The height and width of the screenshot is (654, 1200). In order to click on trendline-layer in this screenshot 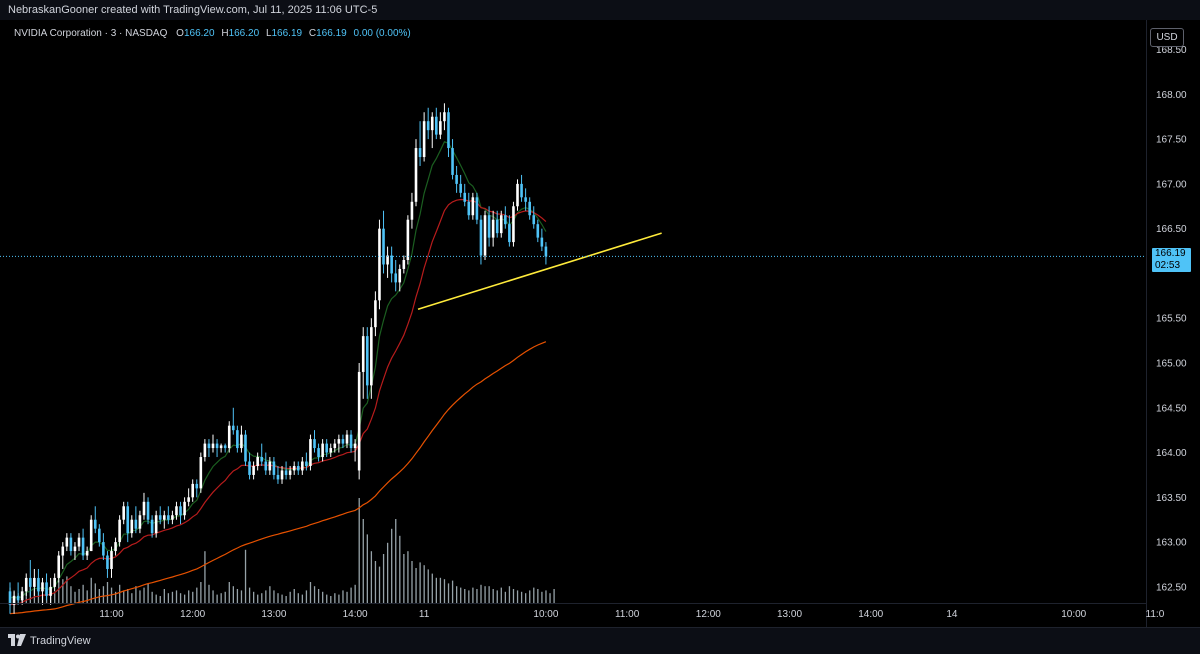, I will do `click(539, 271)`.